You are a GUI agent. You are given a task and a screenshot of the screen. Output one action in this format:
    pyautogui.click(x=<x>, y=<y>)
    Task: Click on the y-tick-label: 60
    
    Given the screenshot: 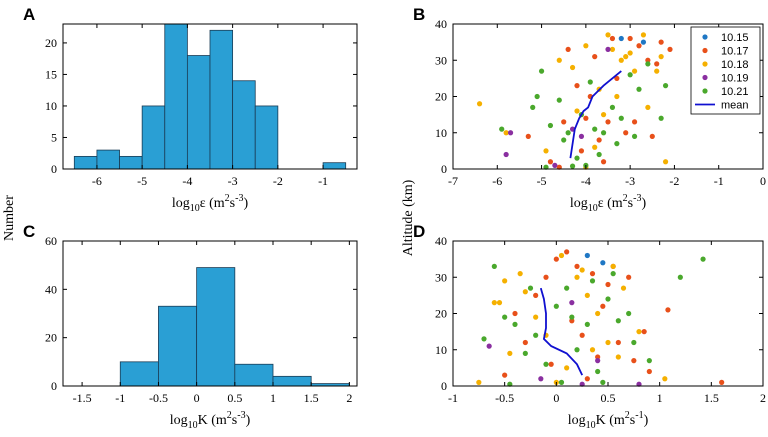 What is the action you would take?
    pyautogui.click(x=51, y=241)
    